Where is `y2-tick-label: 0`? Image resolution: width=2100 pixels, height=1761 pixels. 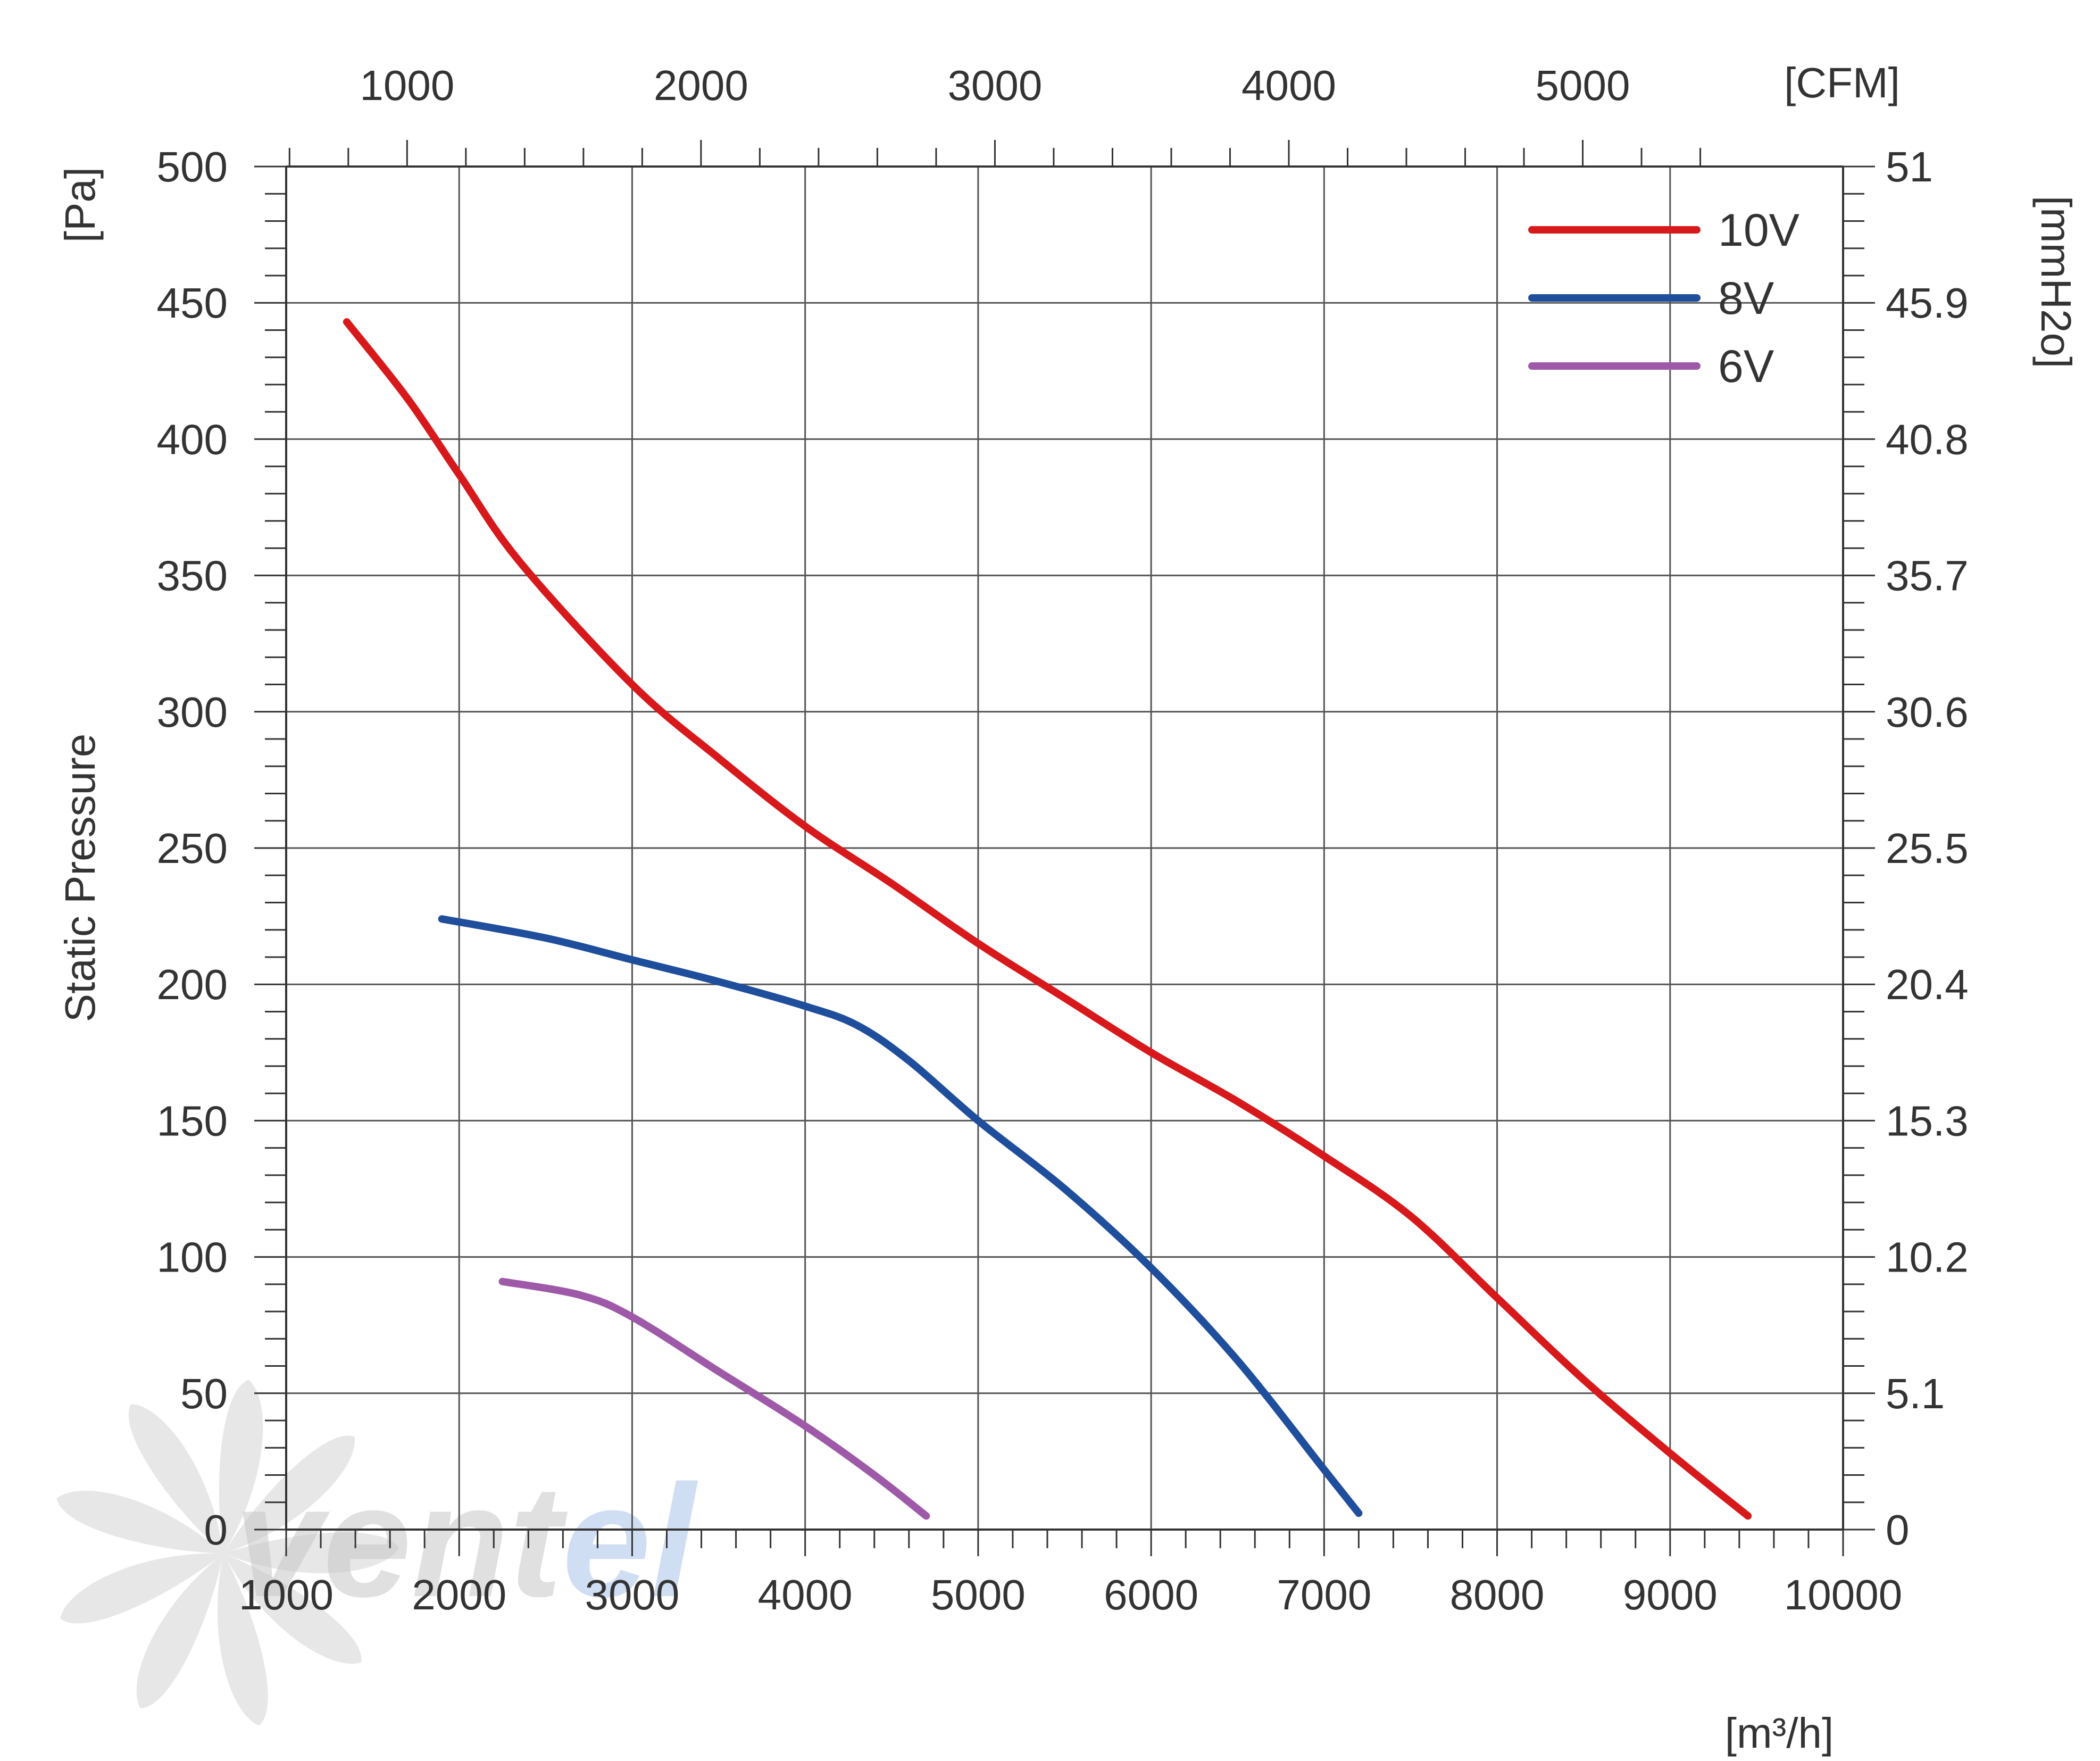 y2-tick-label: 0 is located at coordinates (1898, 1530).